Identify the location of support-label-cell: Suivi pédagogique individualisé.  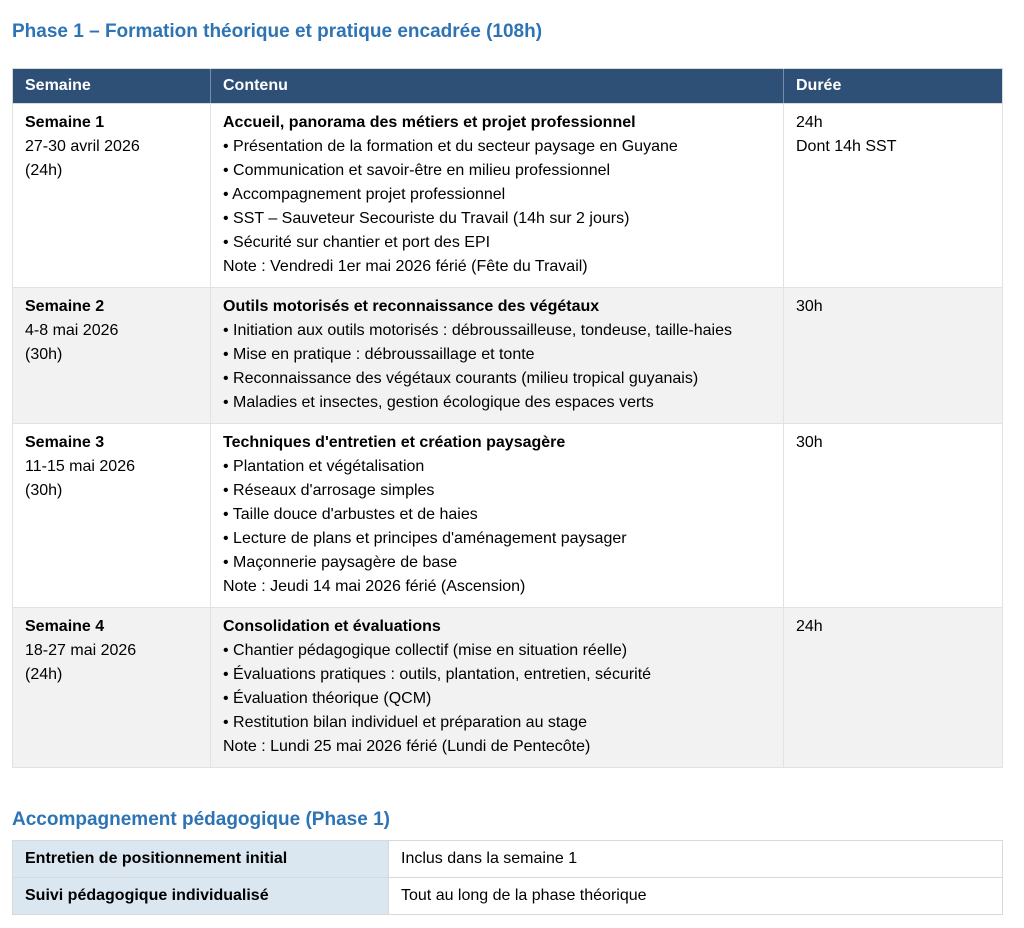
(200, 896).